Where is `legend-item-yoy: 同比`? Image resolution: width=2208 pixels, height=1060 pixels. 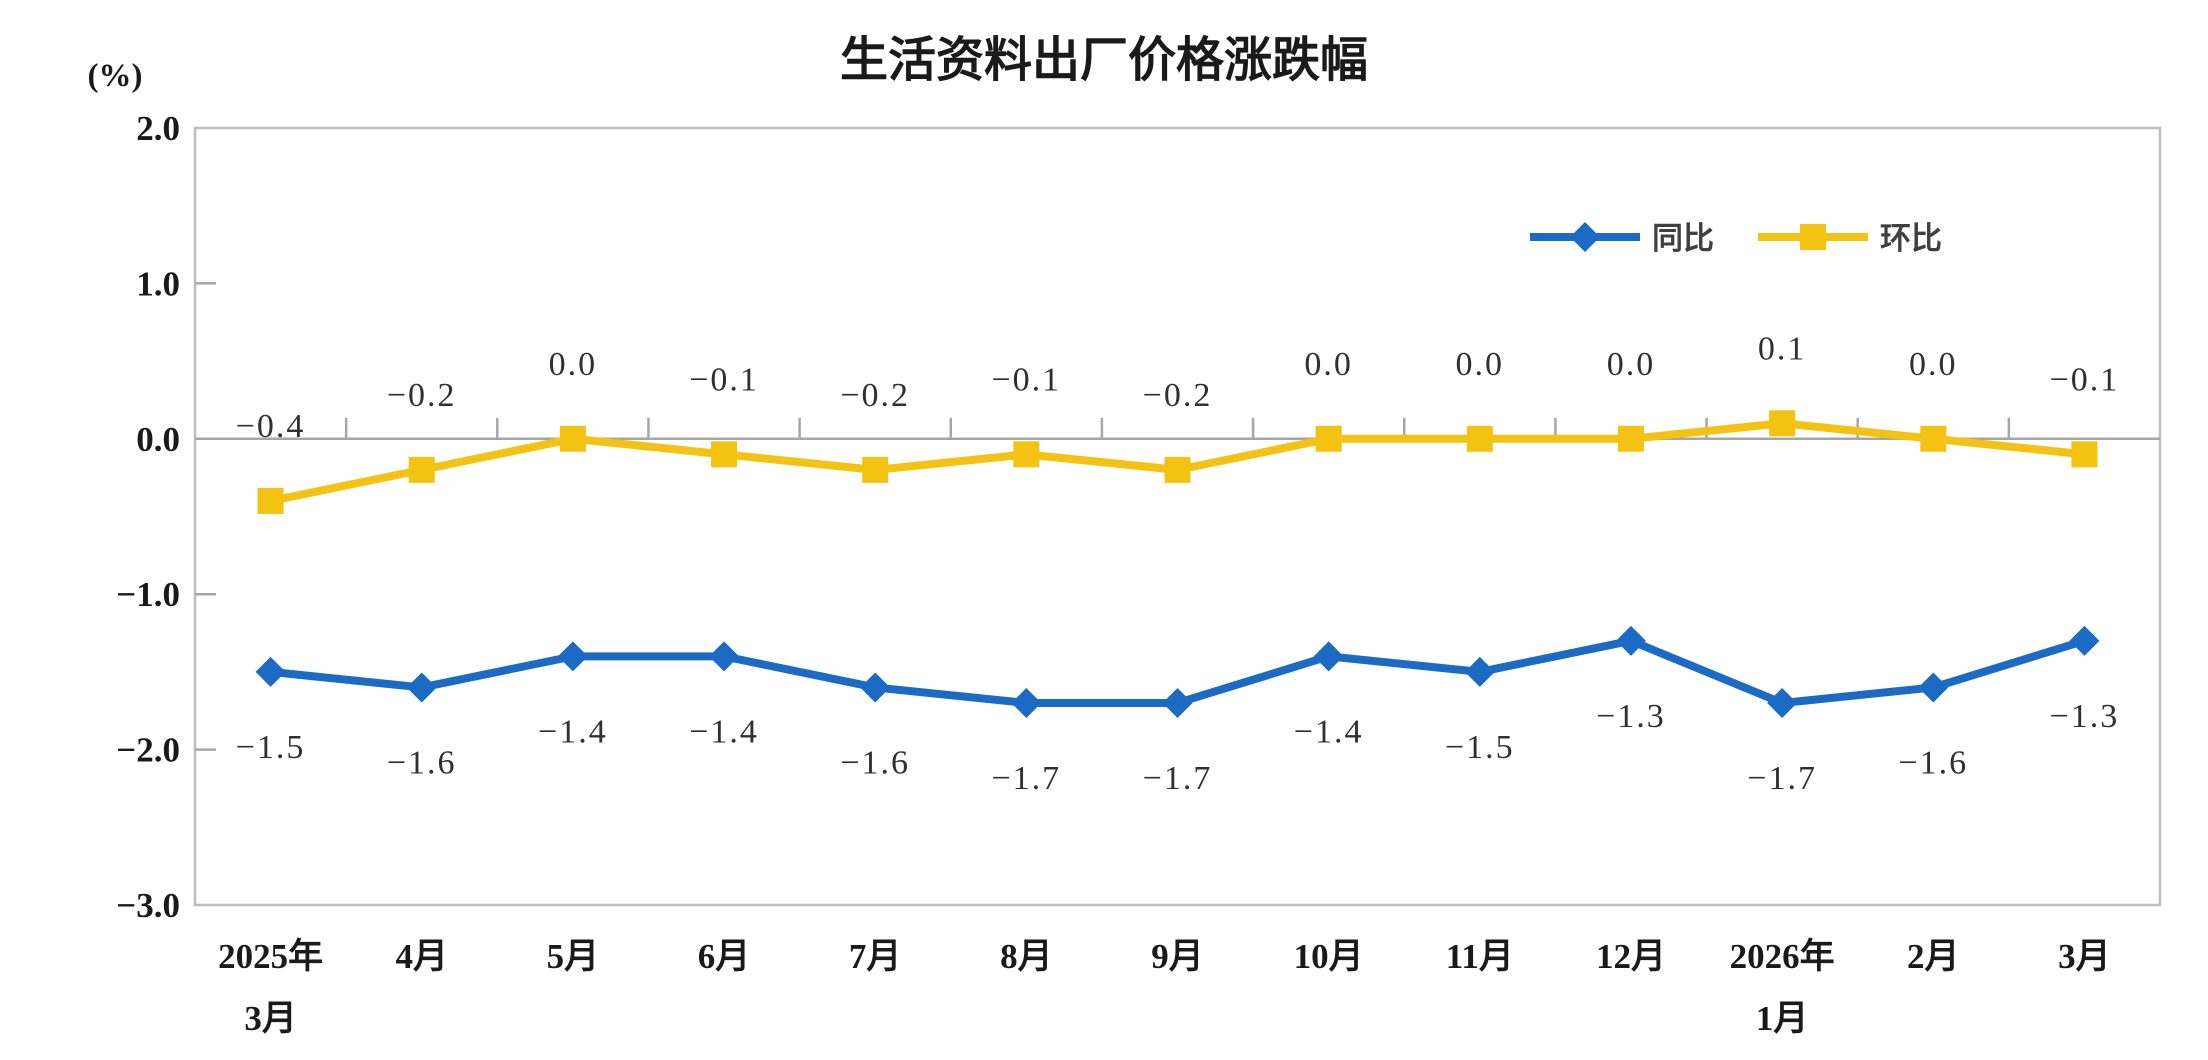 legend-item-yoy: 同比 is located at coordinates (1622, 238).